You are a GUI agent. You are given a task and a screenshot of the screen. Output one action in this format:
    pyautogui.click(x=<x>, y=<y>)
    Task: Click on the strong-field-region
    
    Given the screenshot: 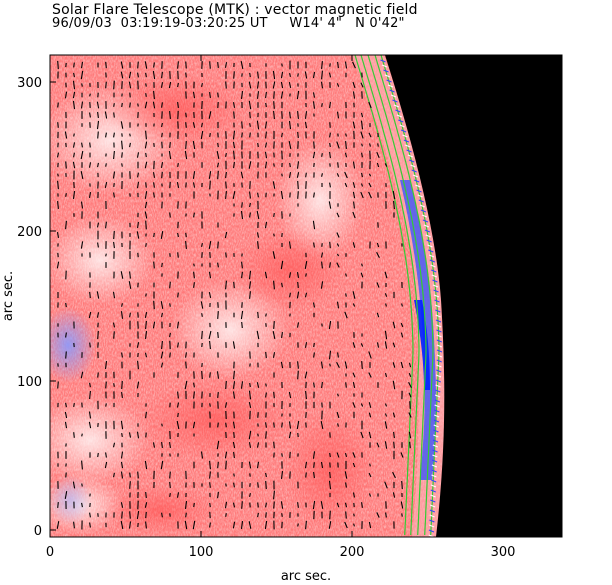 What is the action you would take?
    pyautogui.click(x=330, y=470)
    